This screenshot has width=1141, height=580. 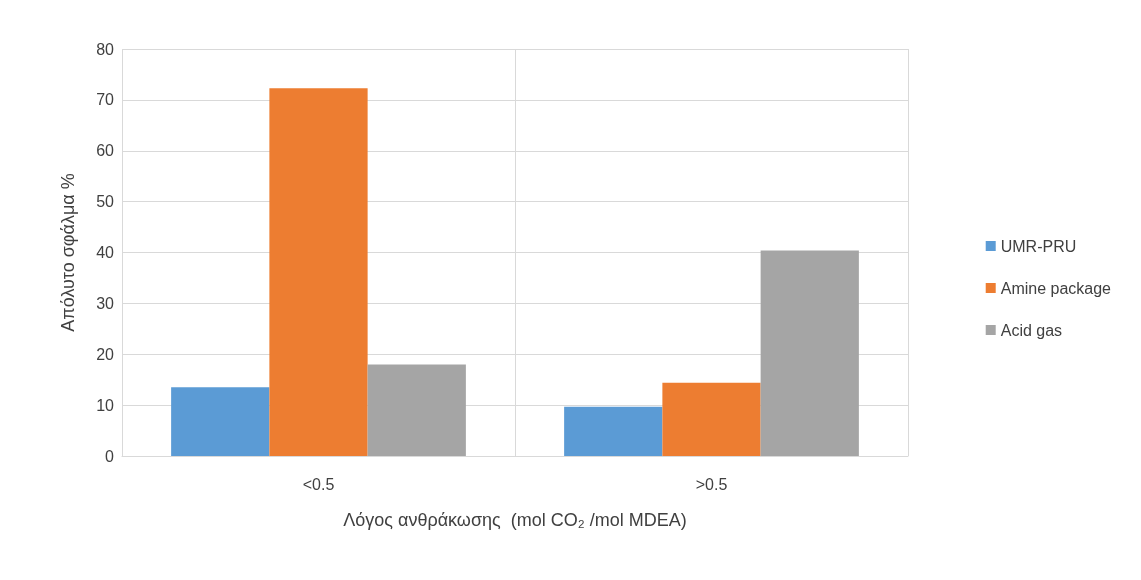 What do you see at coordinates (110, 456) in the screenshot?
I see `y-tick-label: 0` at bounding box center [110, 456].